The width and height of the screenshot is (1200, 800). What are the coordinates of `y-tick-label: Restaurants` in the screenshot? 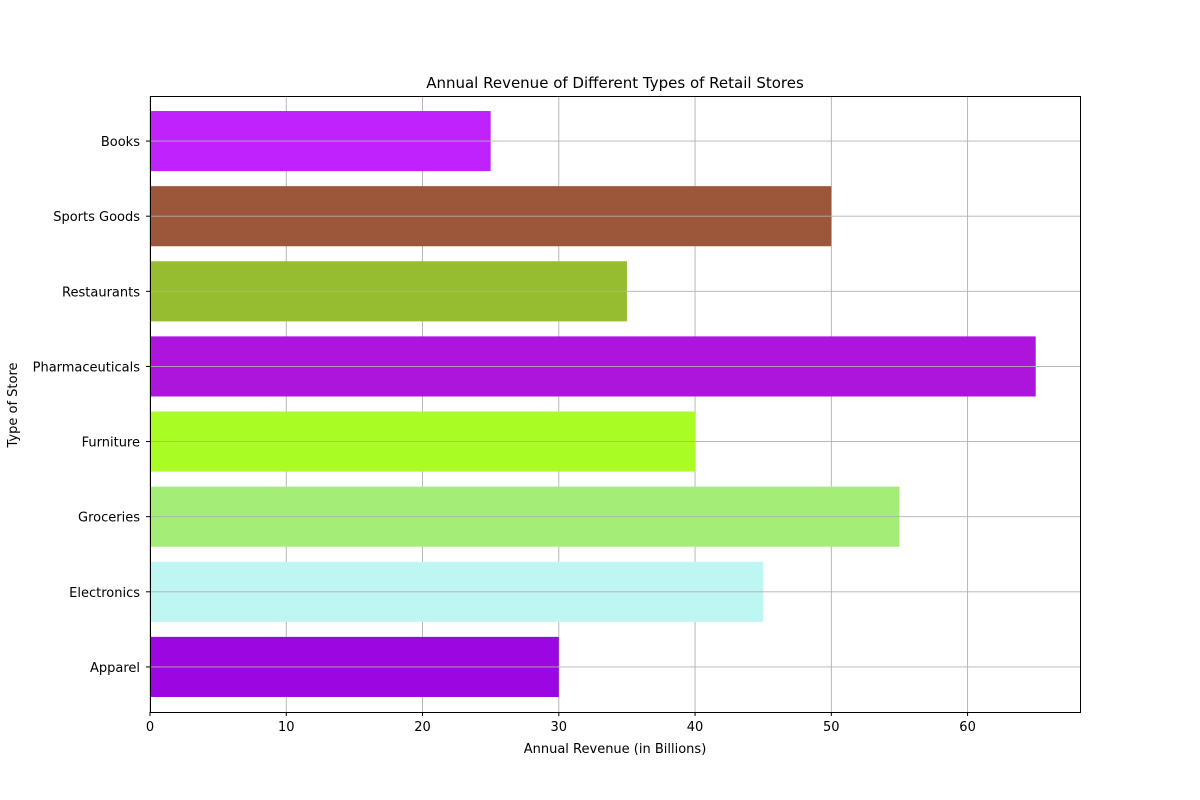 It's located at (101, 292).